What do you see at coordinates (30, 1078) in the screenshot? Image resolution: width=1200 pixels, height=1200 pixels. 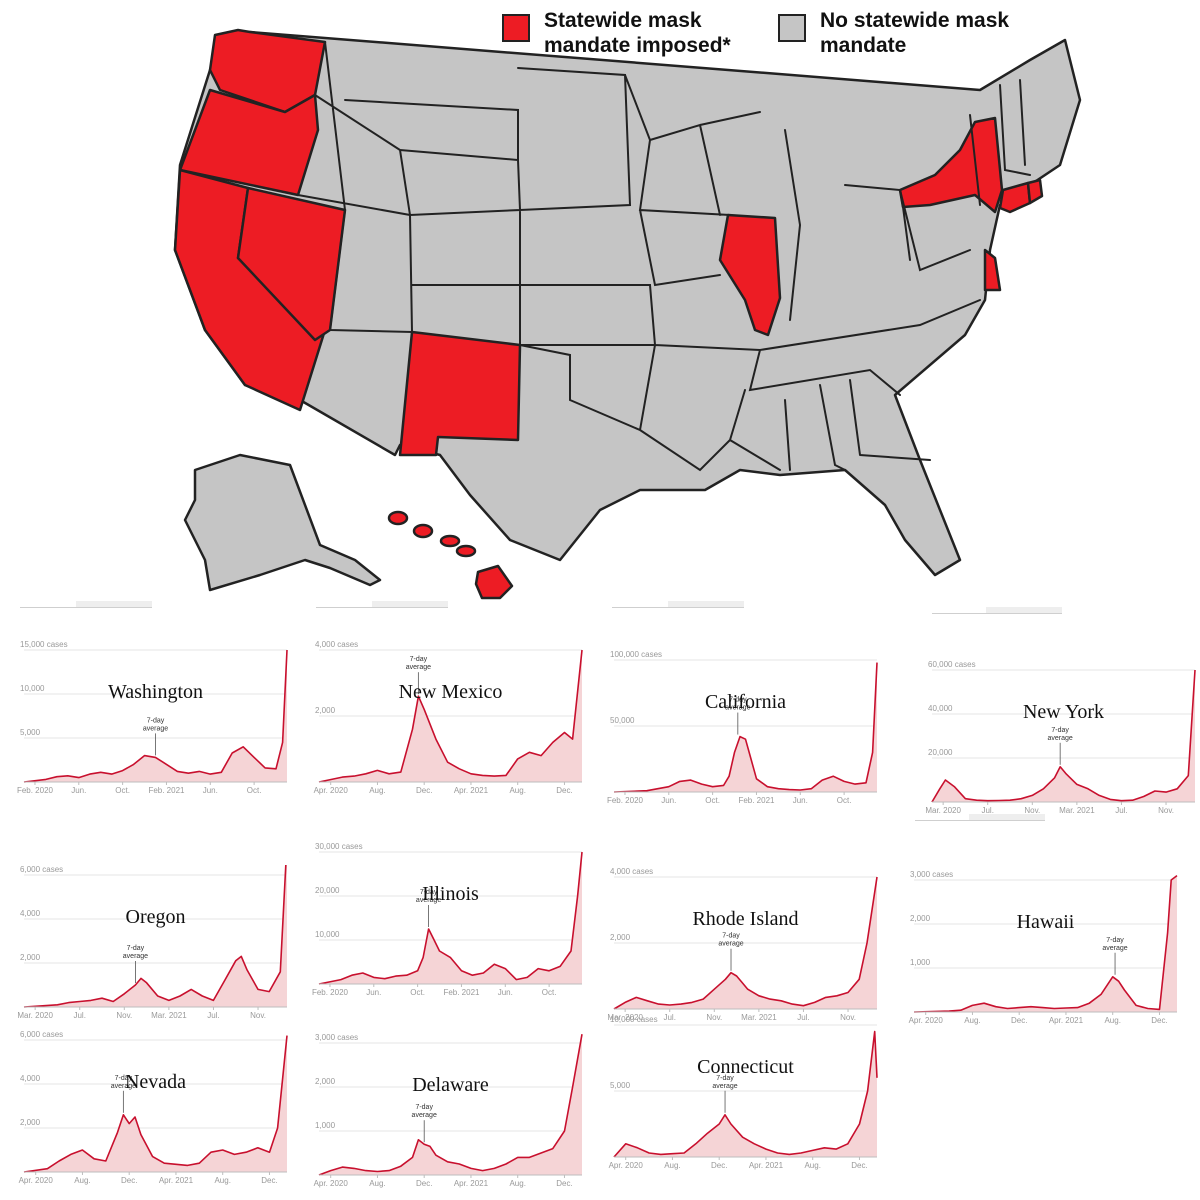 I see `ytick-label: 4,000` at bounding box center [30, 1078].